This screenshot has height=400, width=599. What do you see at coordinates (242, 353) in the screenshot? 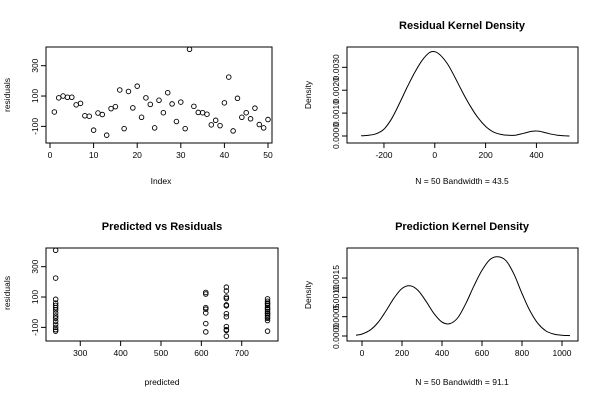
I see `x-tick-label: 700` at bounding box center [242, 353].